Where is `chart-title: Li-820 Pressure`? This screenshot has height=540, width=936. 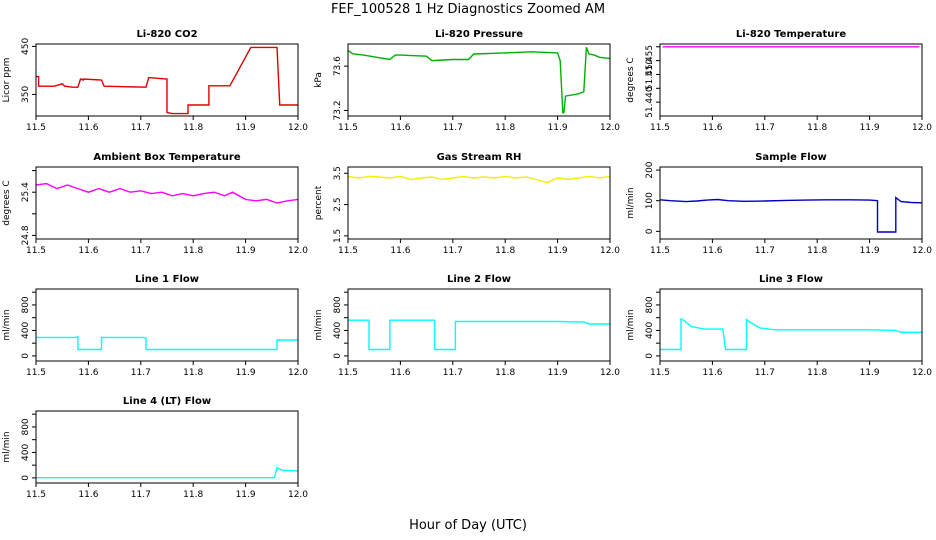 chart-title: Li-820 Pressure is located at coordinates (479, 34).